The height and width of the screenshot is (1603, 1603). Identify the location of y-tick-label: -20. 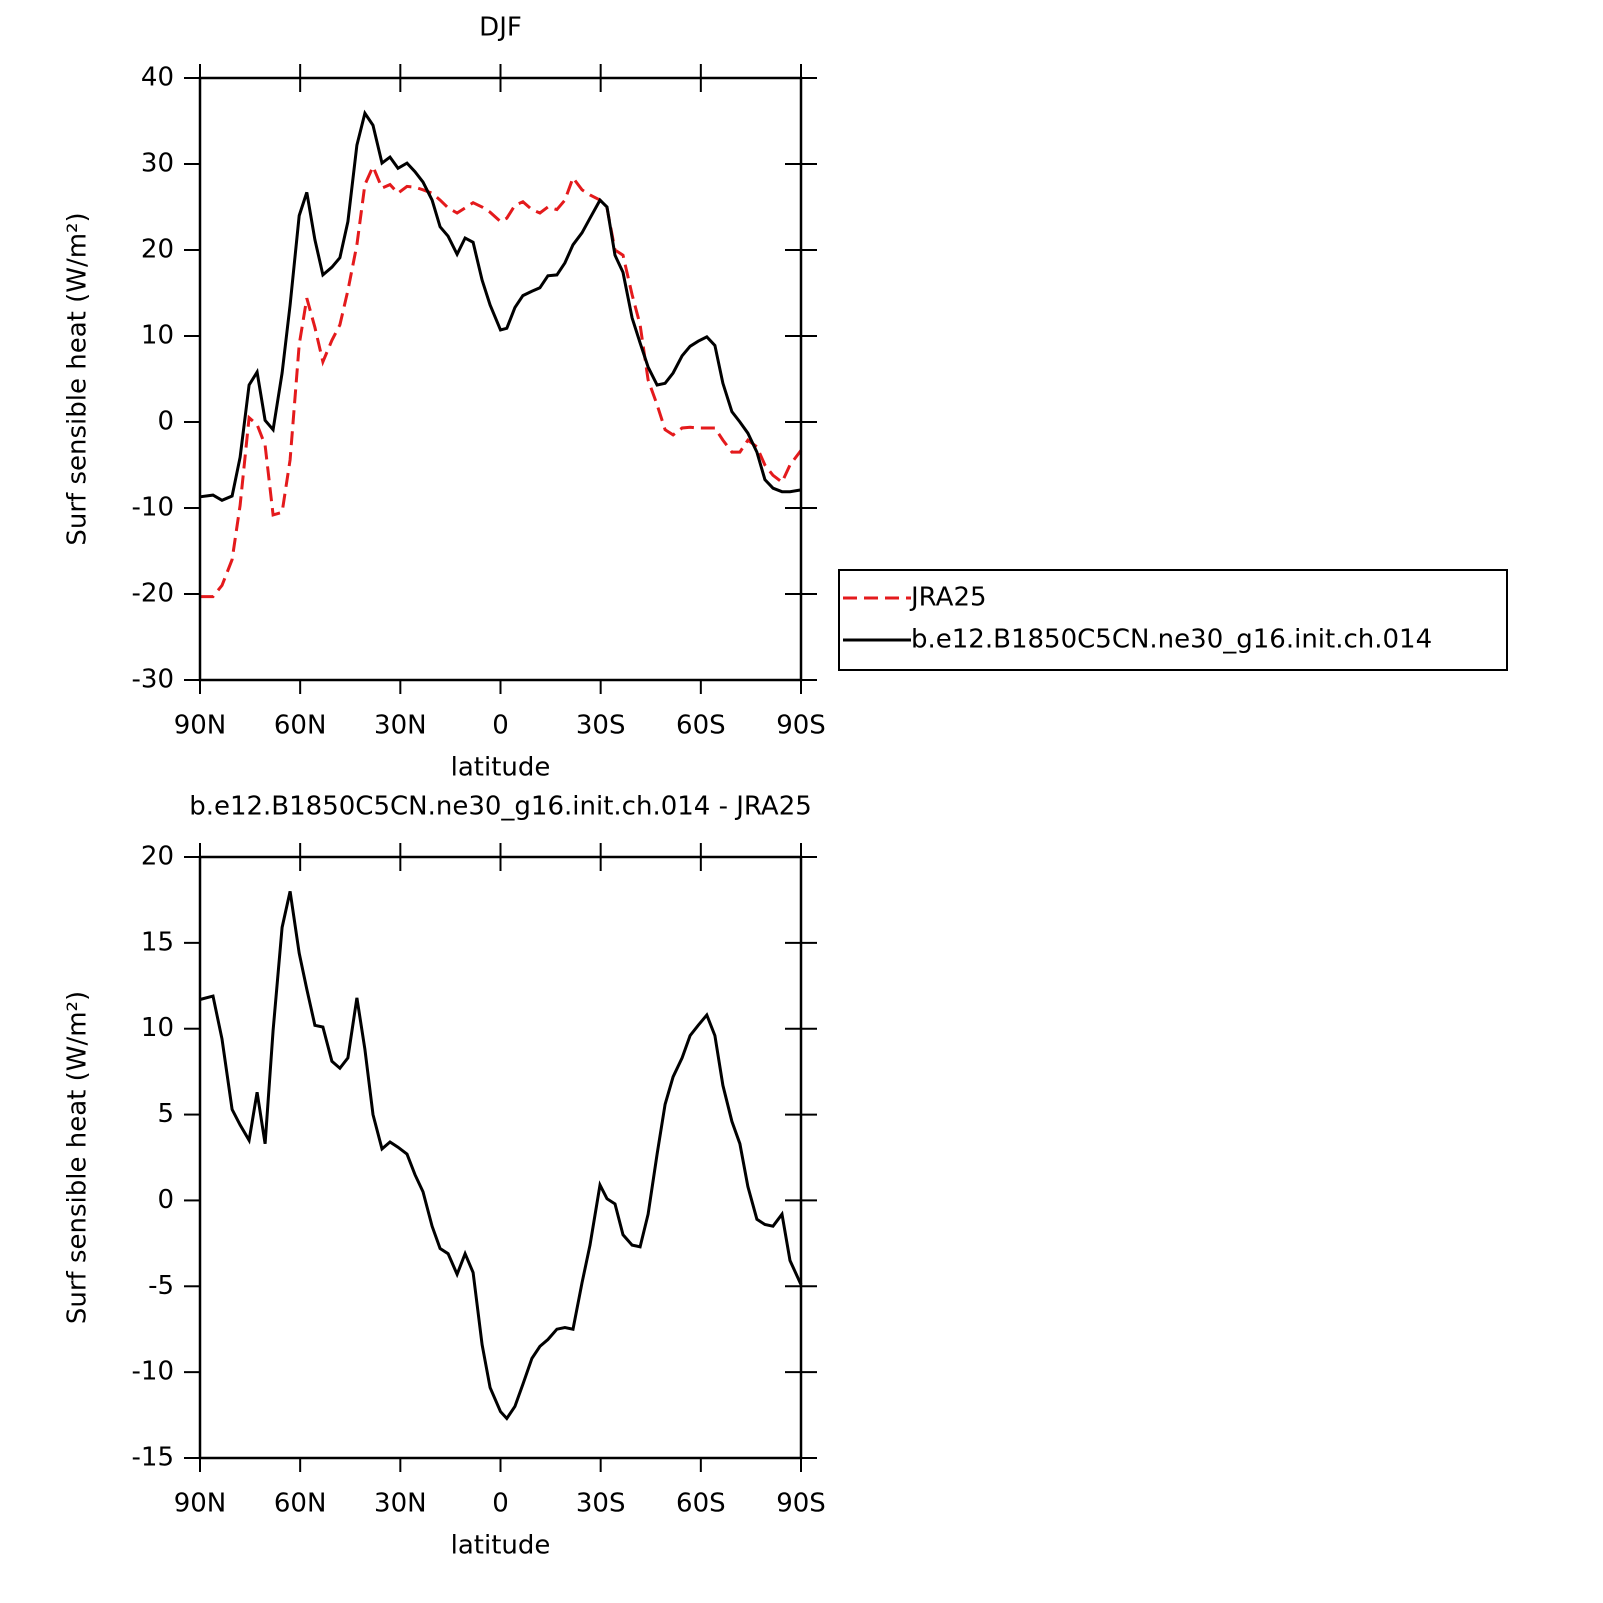
(153, 594).